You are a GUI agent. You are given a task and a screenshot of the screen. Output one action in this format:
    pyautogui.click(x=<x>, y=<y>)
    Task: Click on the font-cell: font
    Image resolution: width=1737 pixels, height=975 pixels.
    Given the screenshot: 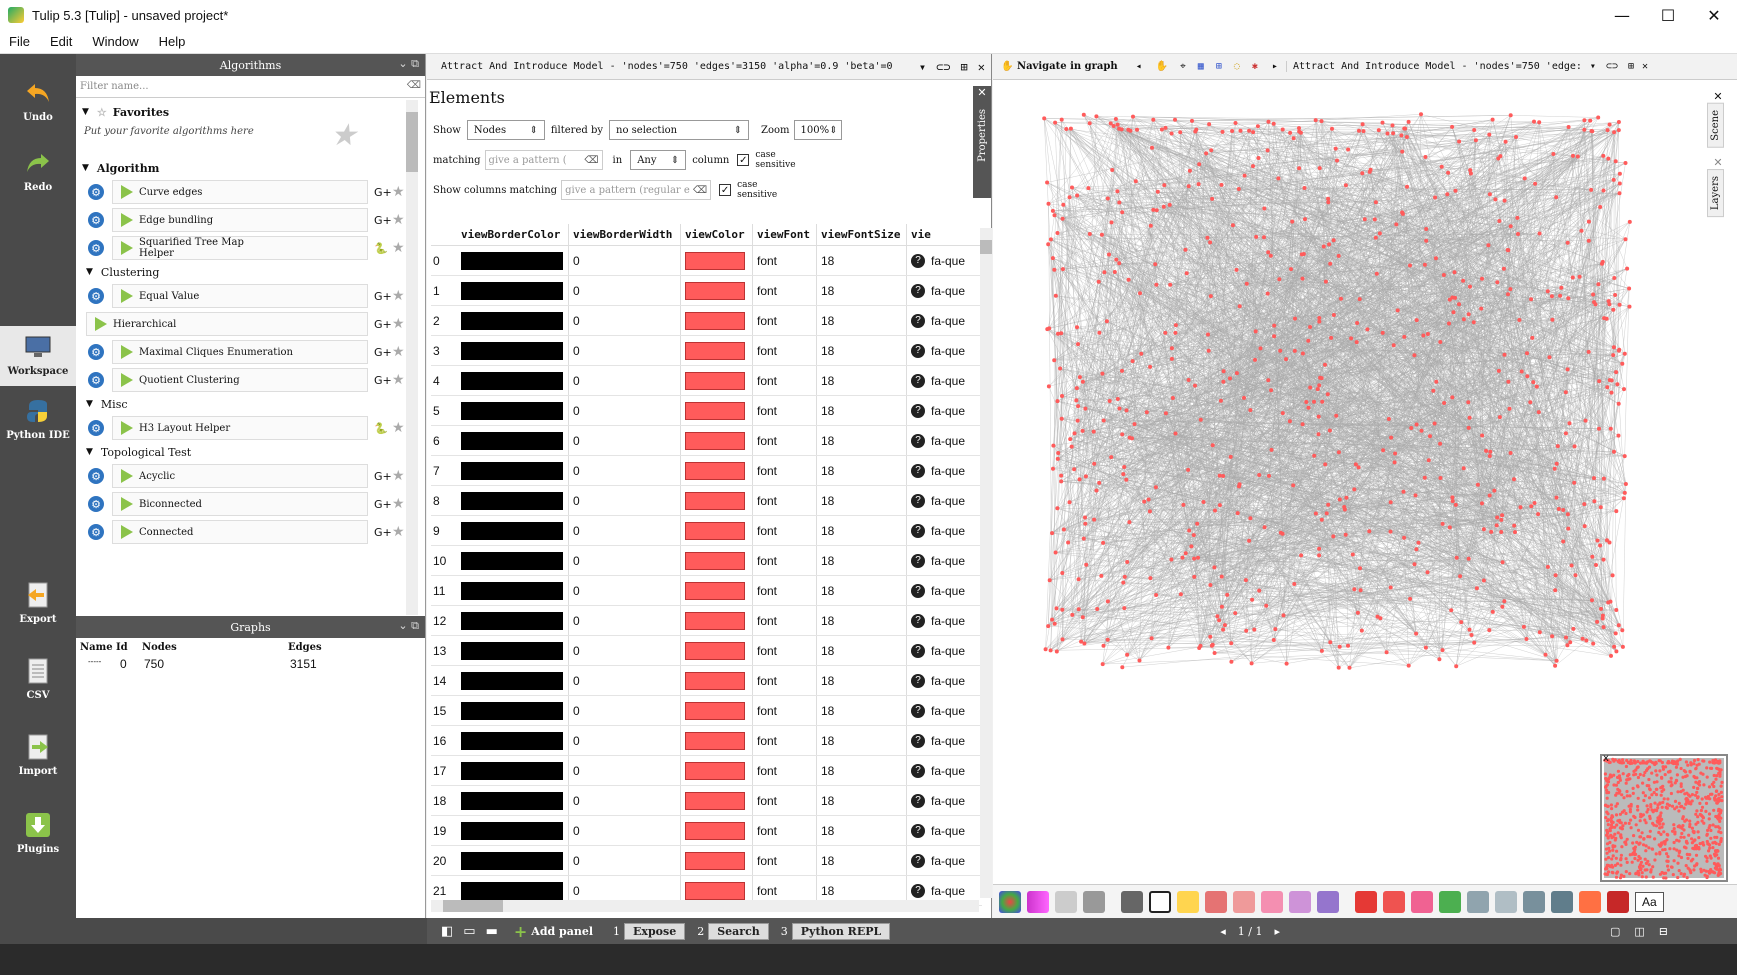 What is the action you would take?
    pyautogui.click(x=785, y=740)
    